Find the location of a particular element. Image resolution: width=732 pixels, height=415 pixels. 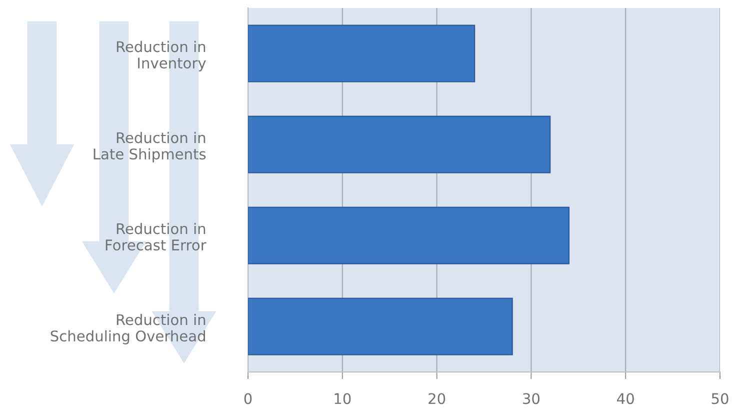

x-tick-label: 50 is located at coordinates (720, 398).